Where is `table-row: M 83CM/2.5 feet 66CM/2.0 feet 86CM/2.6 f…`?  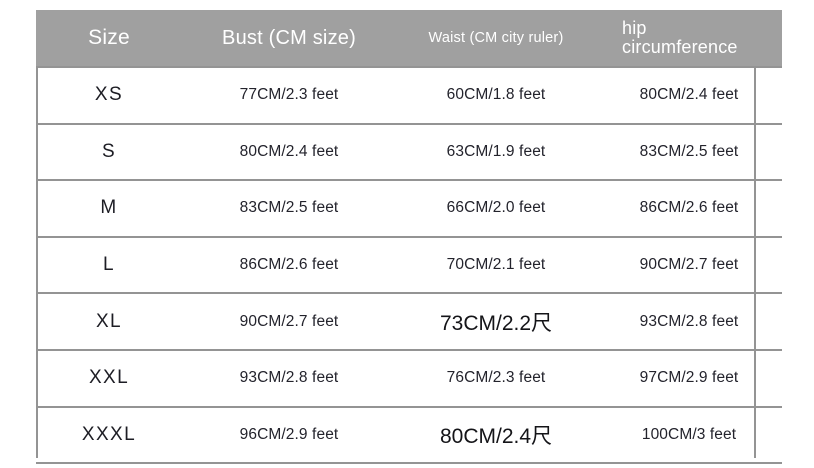 table-row: M 83CM/2.5 feet 66CM/2.0 feet 86CM/2.6 f… is located at coordinates (409, 208).